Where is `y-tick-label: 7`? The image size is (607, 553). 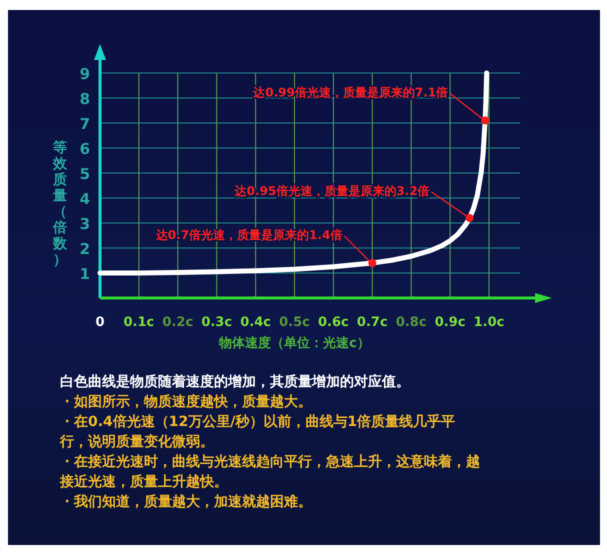
y-tick-label: 7 is located at coordinates (85, 124).